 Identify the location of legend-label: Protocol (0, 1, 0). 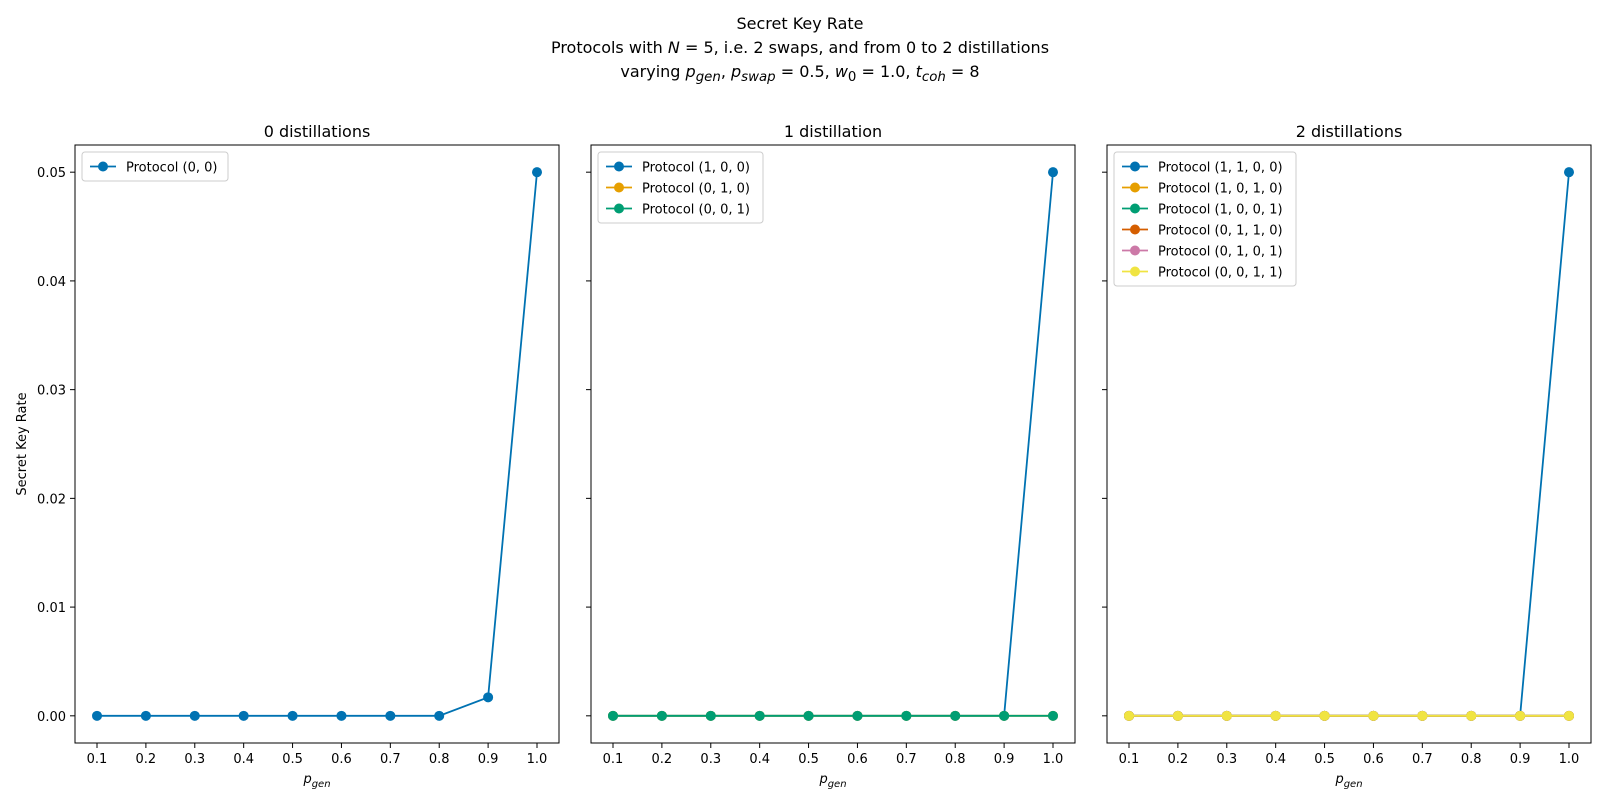
(696, 189).